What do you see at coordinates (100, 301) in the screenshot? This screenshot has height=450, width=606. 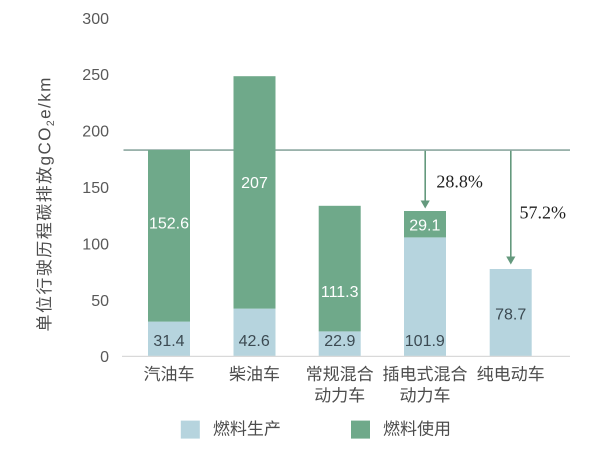 I see `svg-text: 50` at bounding box center [100, 301].